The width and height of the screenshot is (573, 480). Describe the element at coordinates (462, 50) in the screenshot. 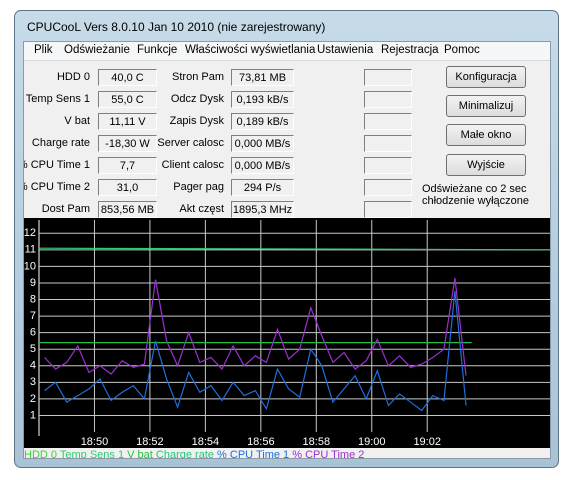

I see `menu-item: Pomoc` at that location.